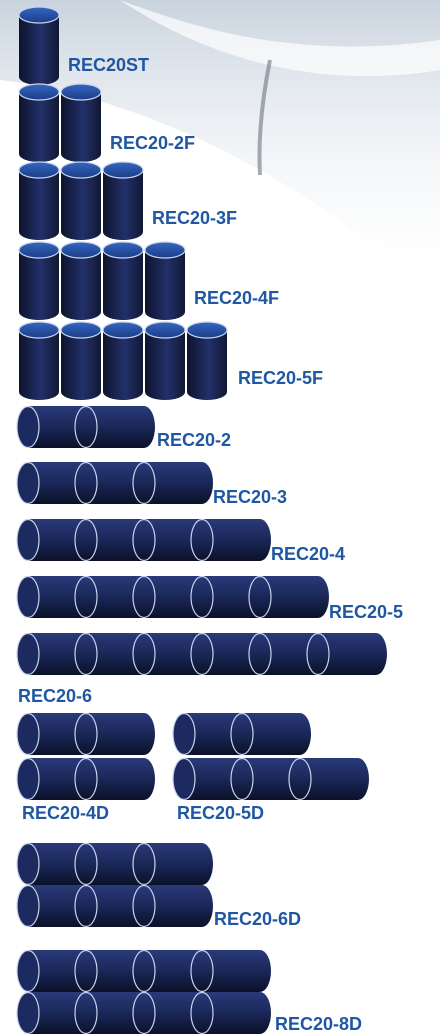 The height and width of the screenshot is (1036, 440). What do you see at coordinates (237, 298) in the screenshot?
I see `product-label: REC20-4F` at bounding box center [237, 298].